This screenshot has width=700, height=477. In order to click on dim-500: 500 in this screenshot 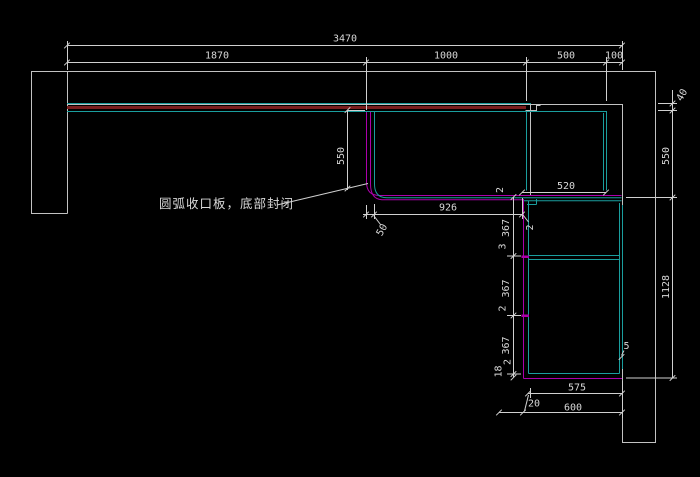, I will do `click(566, 56)`.